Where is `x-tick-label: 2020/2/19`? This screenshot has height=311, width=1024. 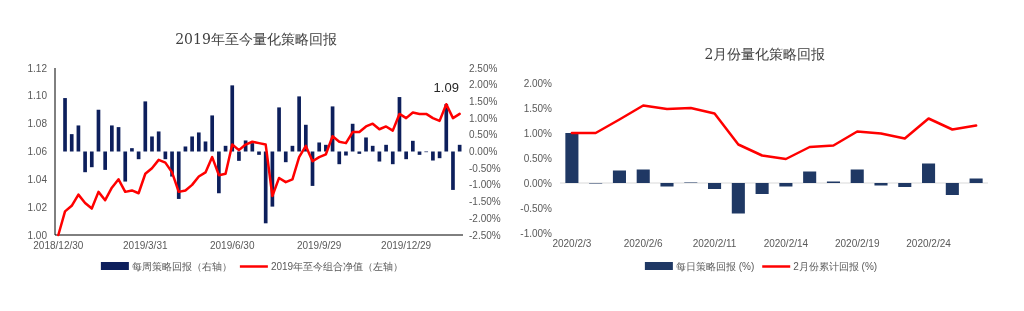
x-tick-label: 2020/2/19 is located at coordinates (857, 243).